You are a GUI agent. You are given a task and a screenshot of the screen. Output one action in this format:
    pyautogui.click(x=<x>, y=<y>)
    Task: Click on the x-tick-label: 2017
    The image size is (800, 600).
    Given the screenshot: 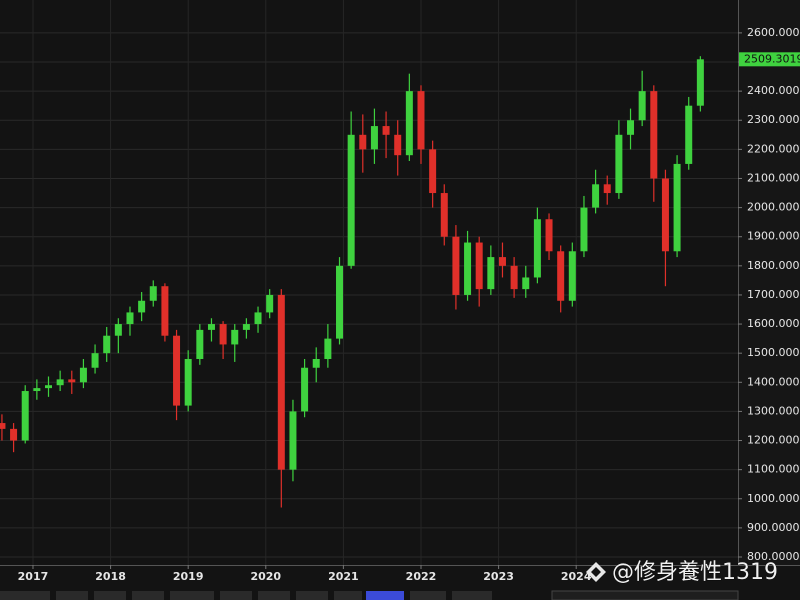 What is the action you would take?
    pyautogui.click(x=33, y=576)
    